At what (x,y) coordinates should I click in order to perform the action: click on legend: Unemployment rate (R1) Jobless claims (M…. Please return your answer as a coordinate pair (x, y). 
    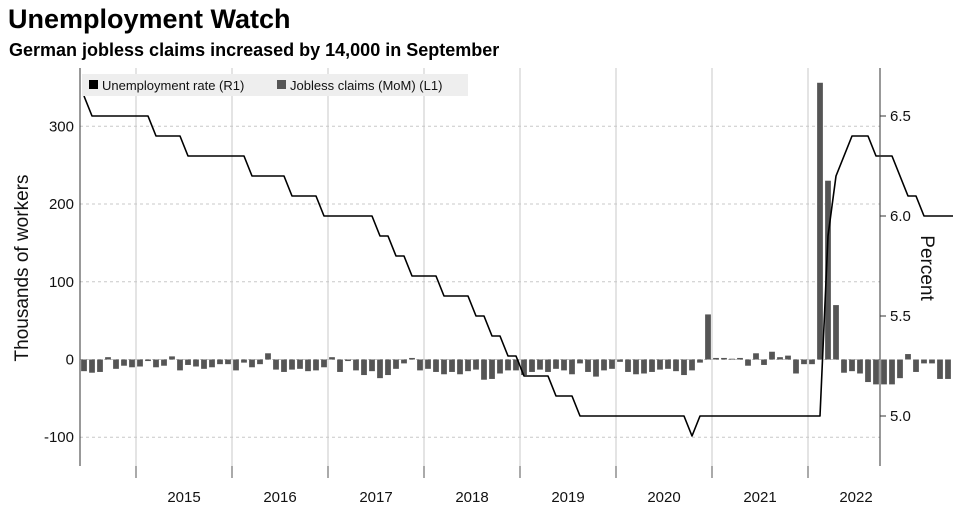
    Looking at the image, I should click on (275, 85).